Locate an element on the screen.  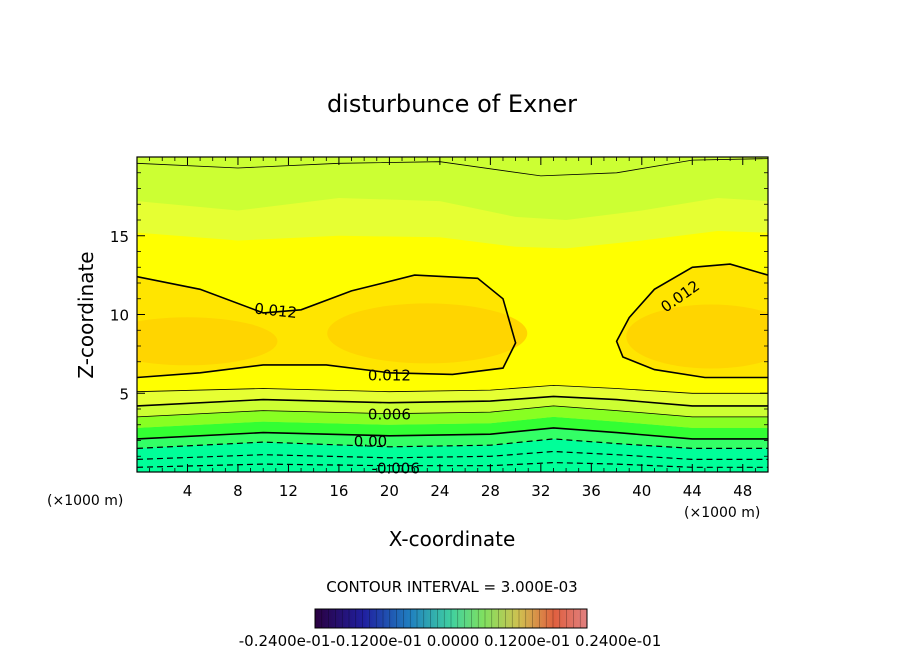
x-tick-label: 32 is located at coordinates (540, 491).